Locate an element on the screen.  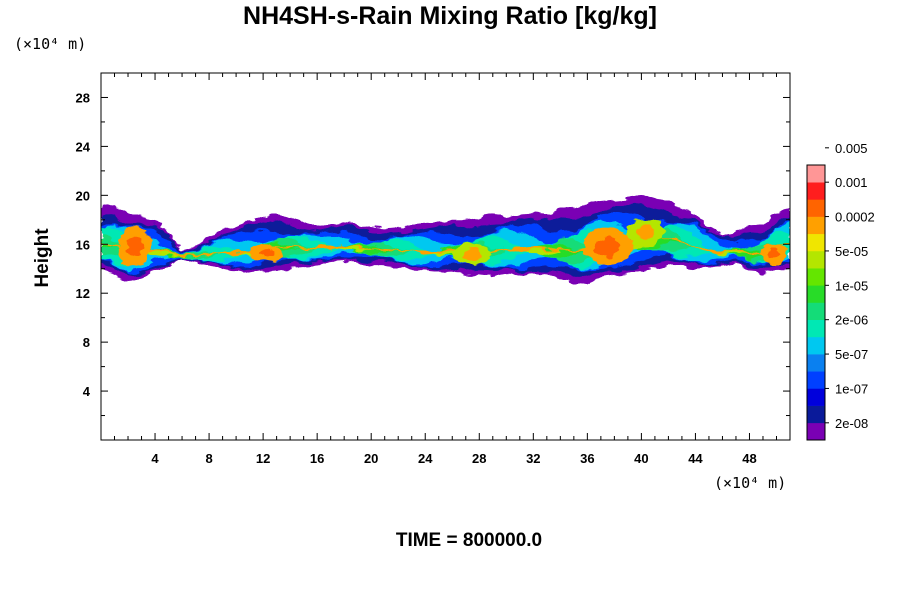
x-tick-label: 28 is located at coordinates (479, 458).